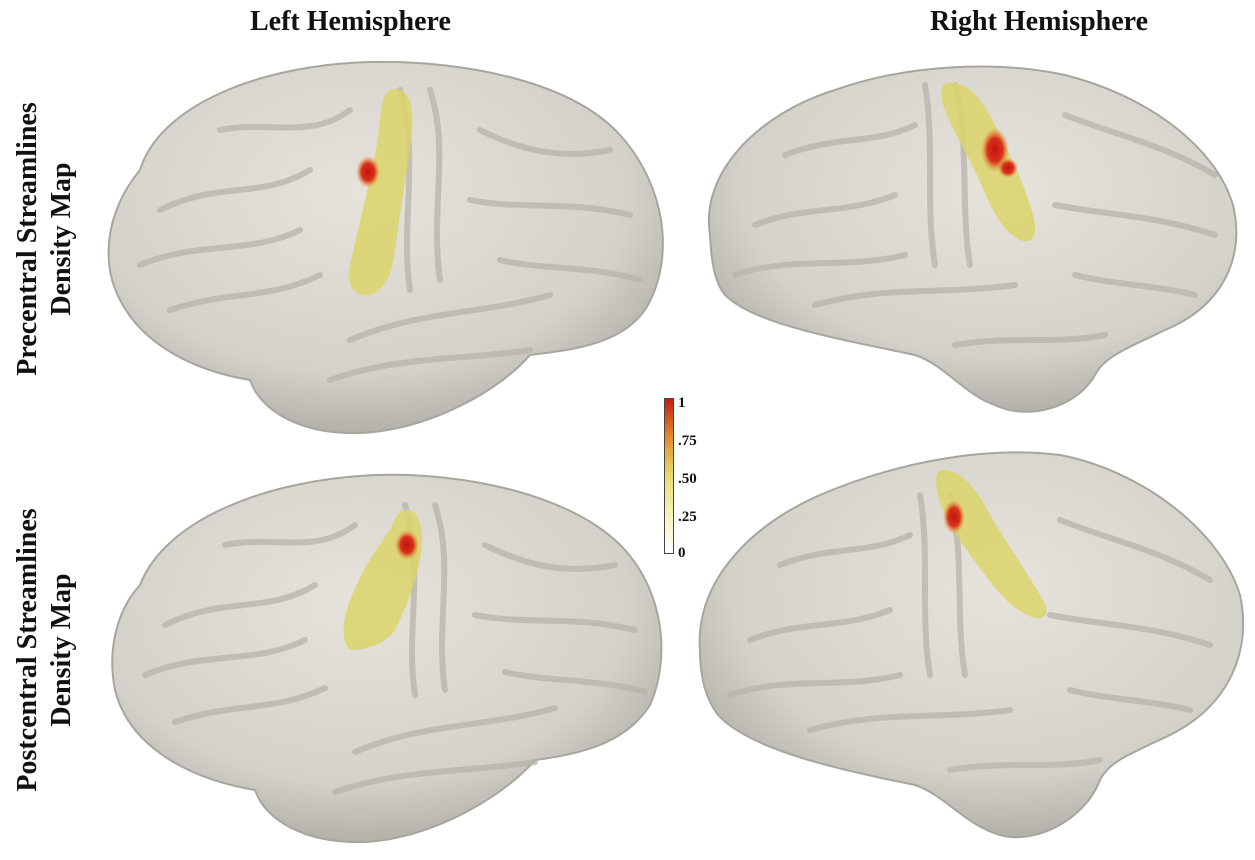 Image resolution: width=1255 pixels, height=860 pixels. Describe the element at coordinates (1039, 21) in the screenshot. I see `right-hemisphere-title: Right Hemisphere` at that location.